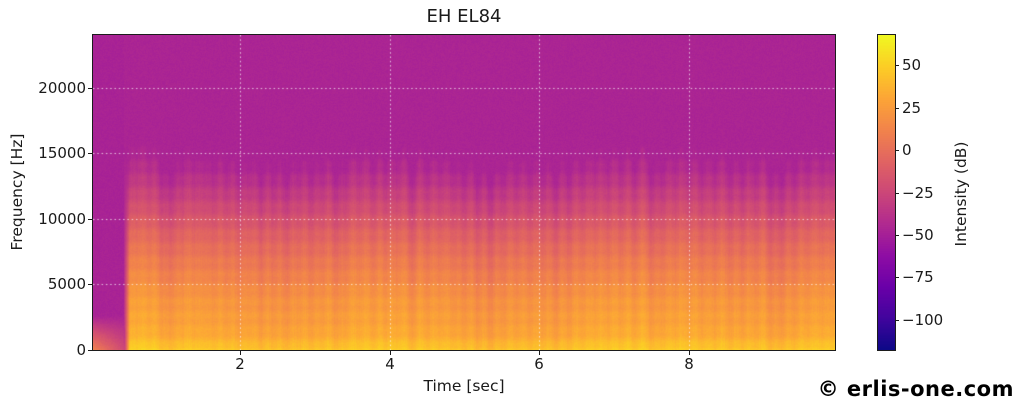  What do you see at coordinates (918, 277) in the screenshot?
I see `colorbar-tick-label: −75` at bounding box center [918, 277].